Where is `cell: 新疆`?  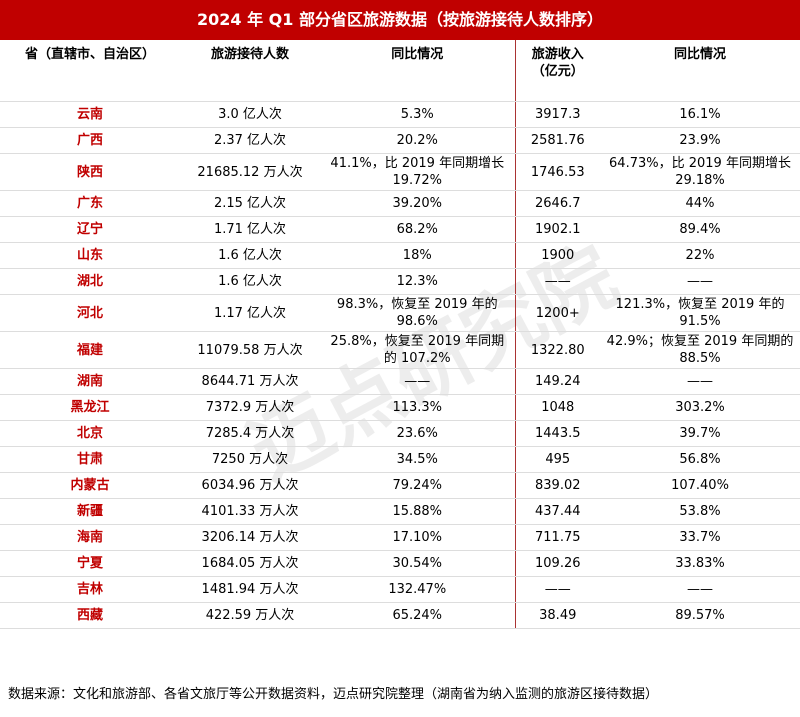
cell: 新疆 is located at coordinates (90, 511).